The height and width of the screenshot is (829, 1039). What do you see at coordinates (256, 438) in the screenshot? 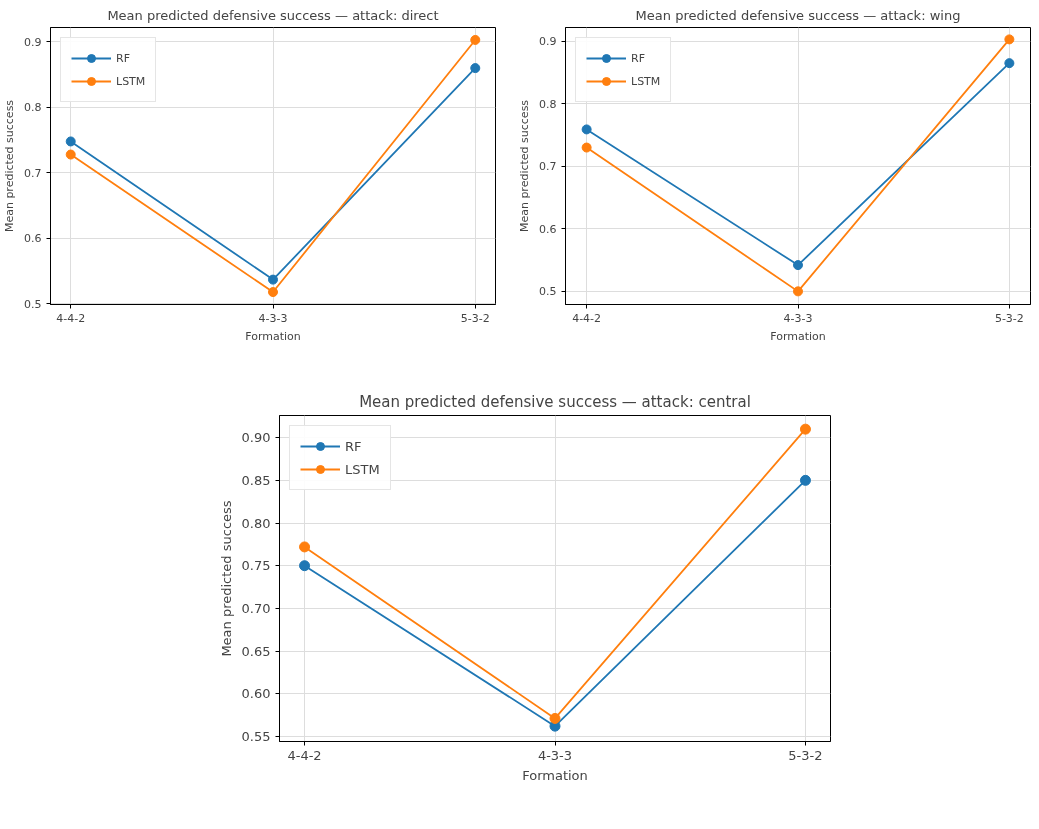
I see `y-tick-label: 0.90` at bounding box center [256, 438].